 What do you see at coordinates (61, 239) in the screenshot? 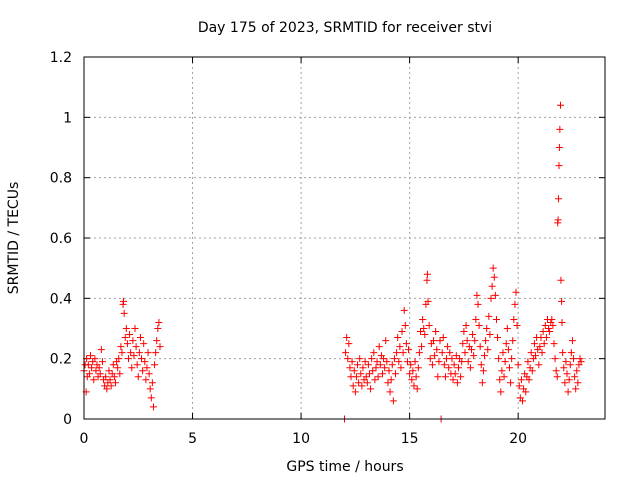
I see `y-tick-label: 0.6` at bounding box center [61, 239].